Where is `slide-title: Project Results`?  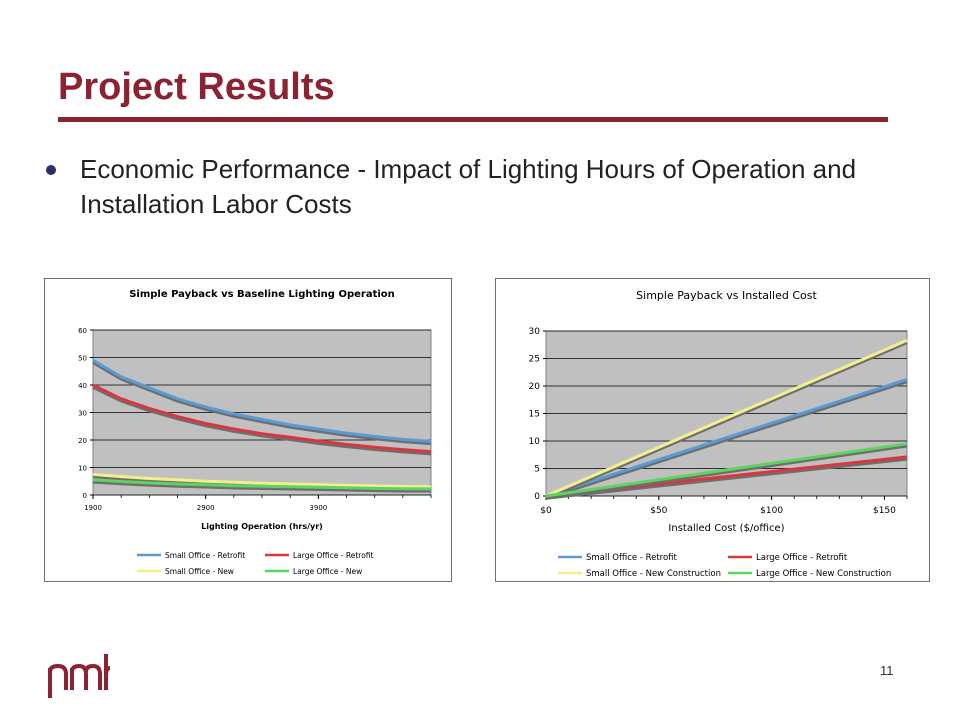
slide-title: Project Results is located at coordinates (196, 87).